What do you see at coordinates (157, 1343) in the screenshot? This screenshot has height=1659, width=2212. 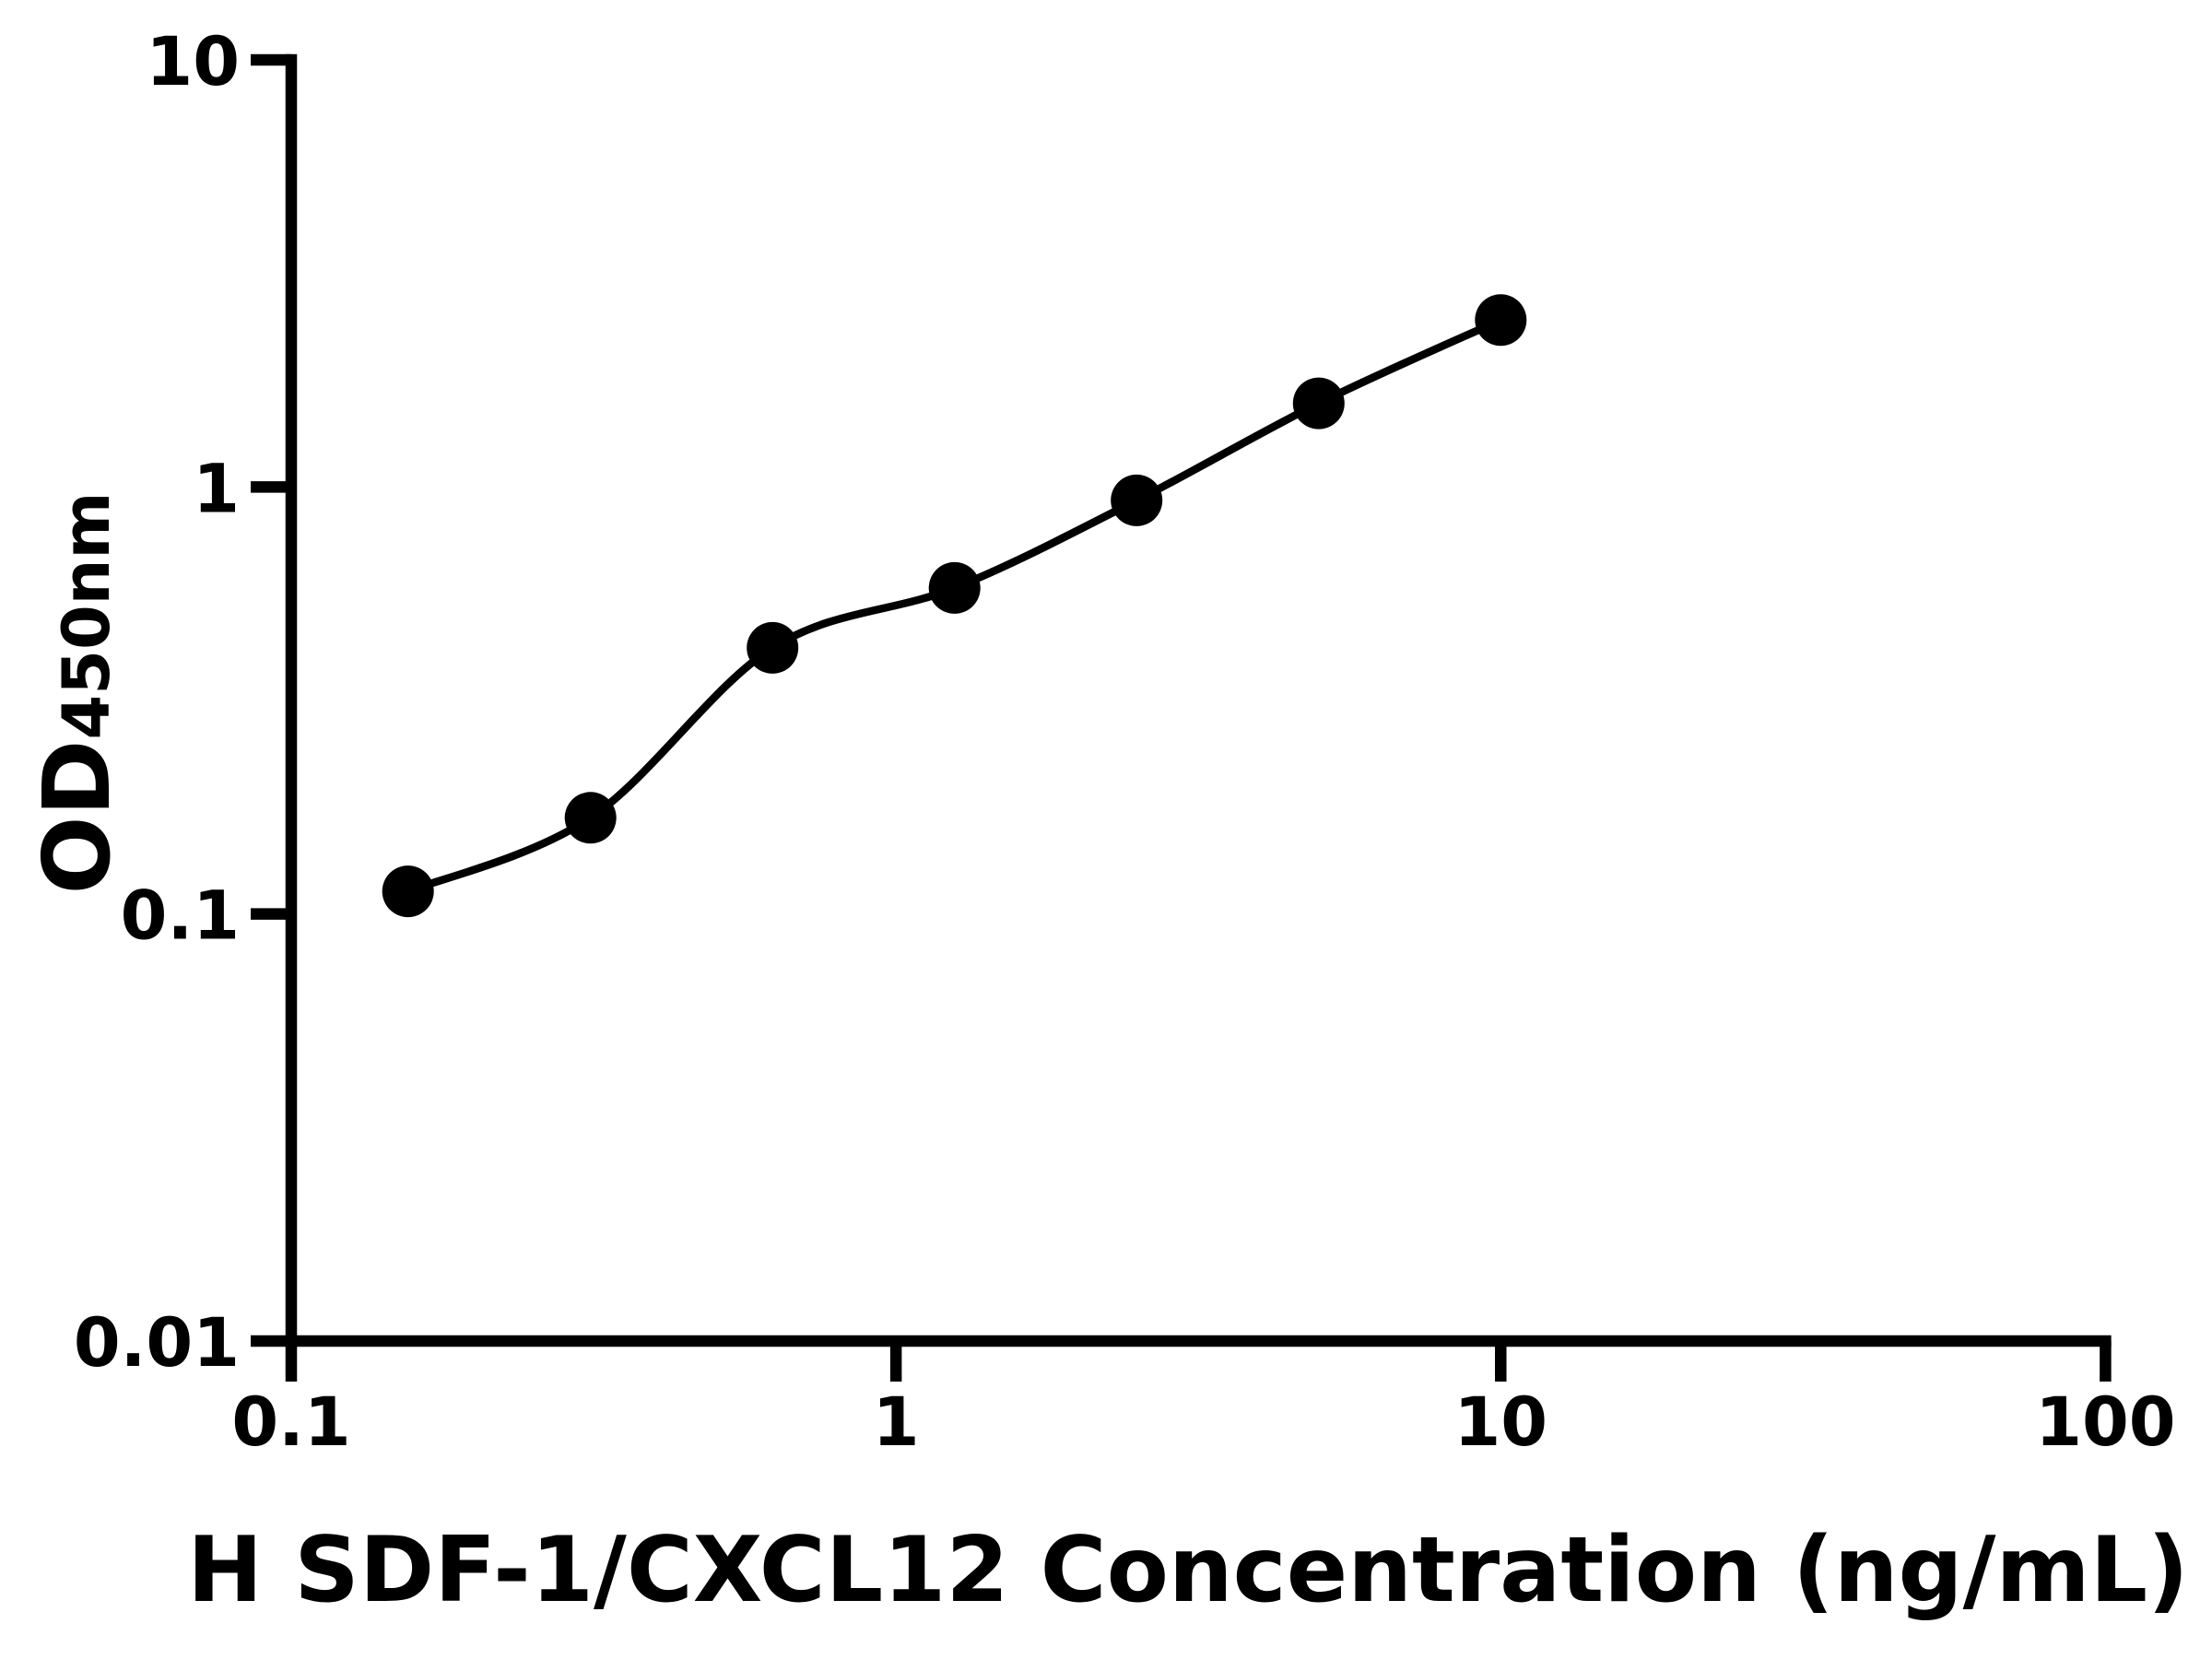 I see `y-tick-label: 0.01` at bounding box center [157, 1343].